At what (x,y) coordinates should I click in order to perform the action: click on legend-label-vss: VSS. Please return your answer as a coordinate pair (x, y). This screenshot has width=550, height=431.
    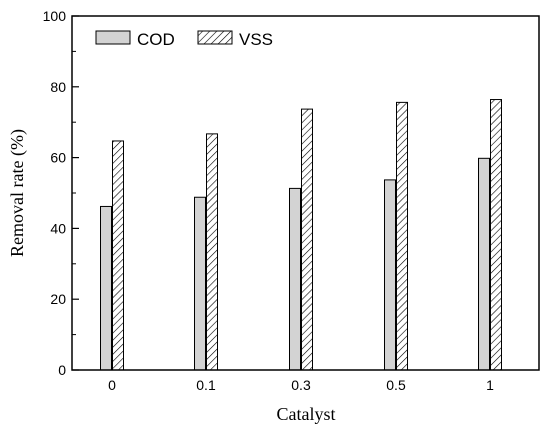
    Looking at the image, I should click on (256, 39).